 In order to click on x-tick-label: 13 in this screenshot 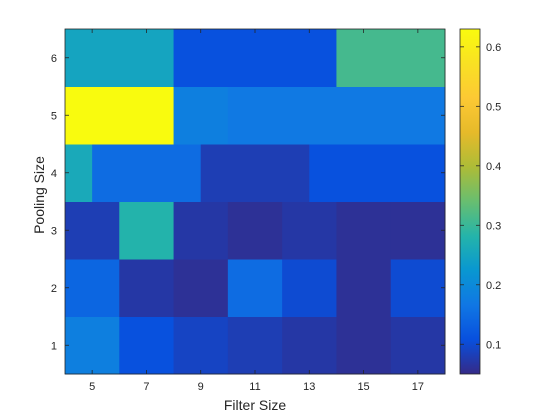, I will do `click(309, 387)`.